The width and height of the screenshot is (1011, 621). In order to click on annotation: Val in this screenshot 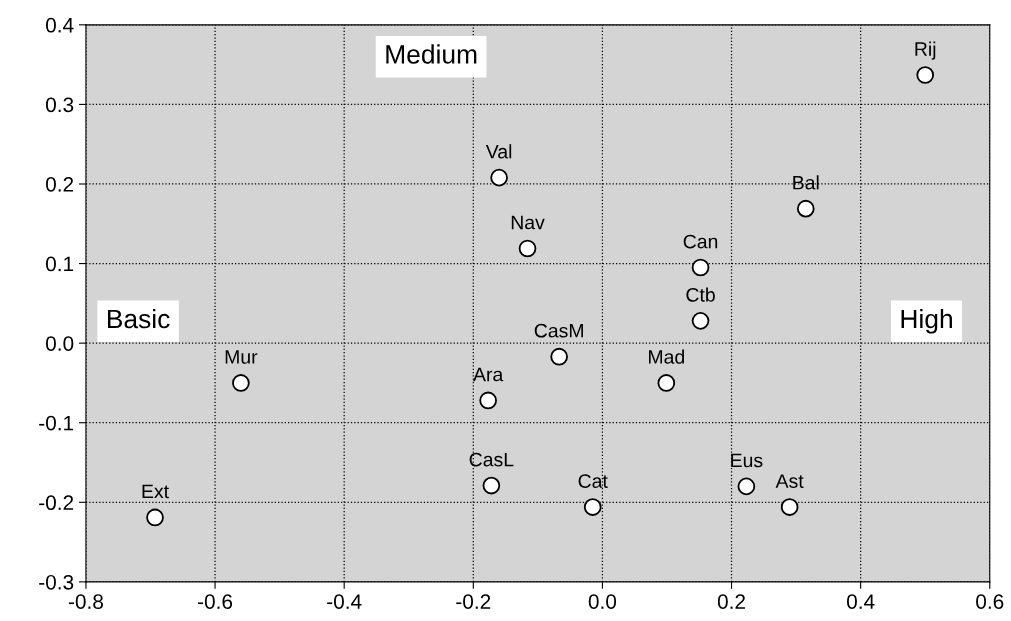, I will do `click(498, 151)`.